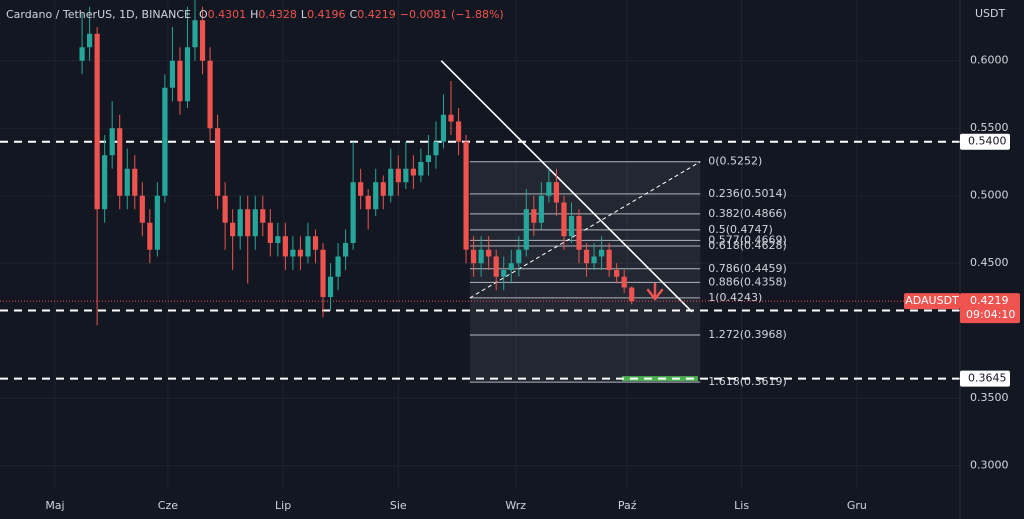 The height and width of the screenshot is (519, 1024). I want to click on fib-zone, so click(585, 272).